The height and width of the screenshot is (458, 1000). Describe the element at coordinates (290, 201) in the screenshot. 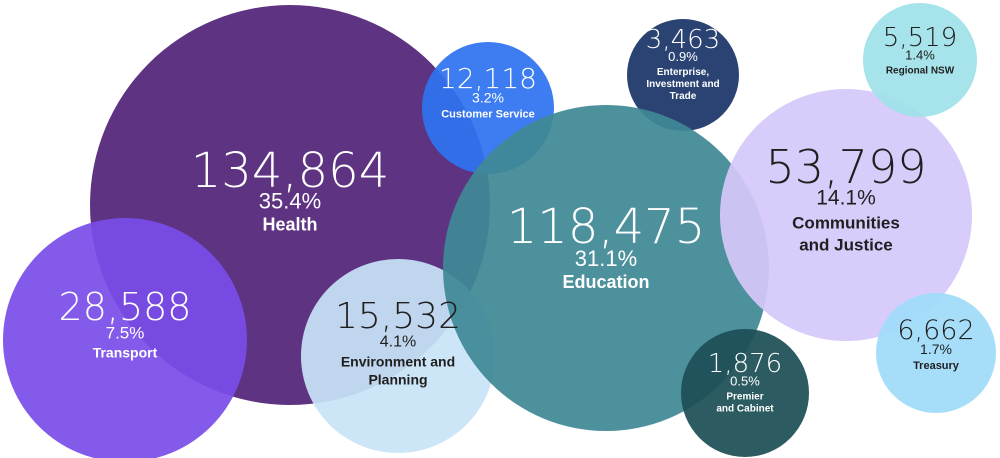

I see `bubble-percent: 35.4%` at that location.